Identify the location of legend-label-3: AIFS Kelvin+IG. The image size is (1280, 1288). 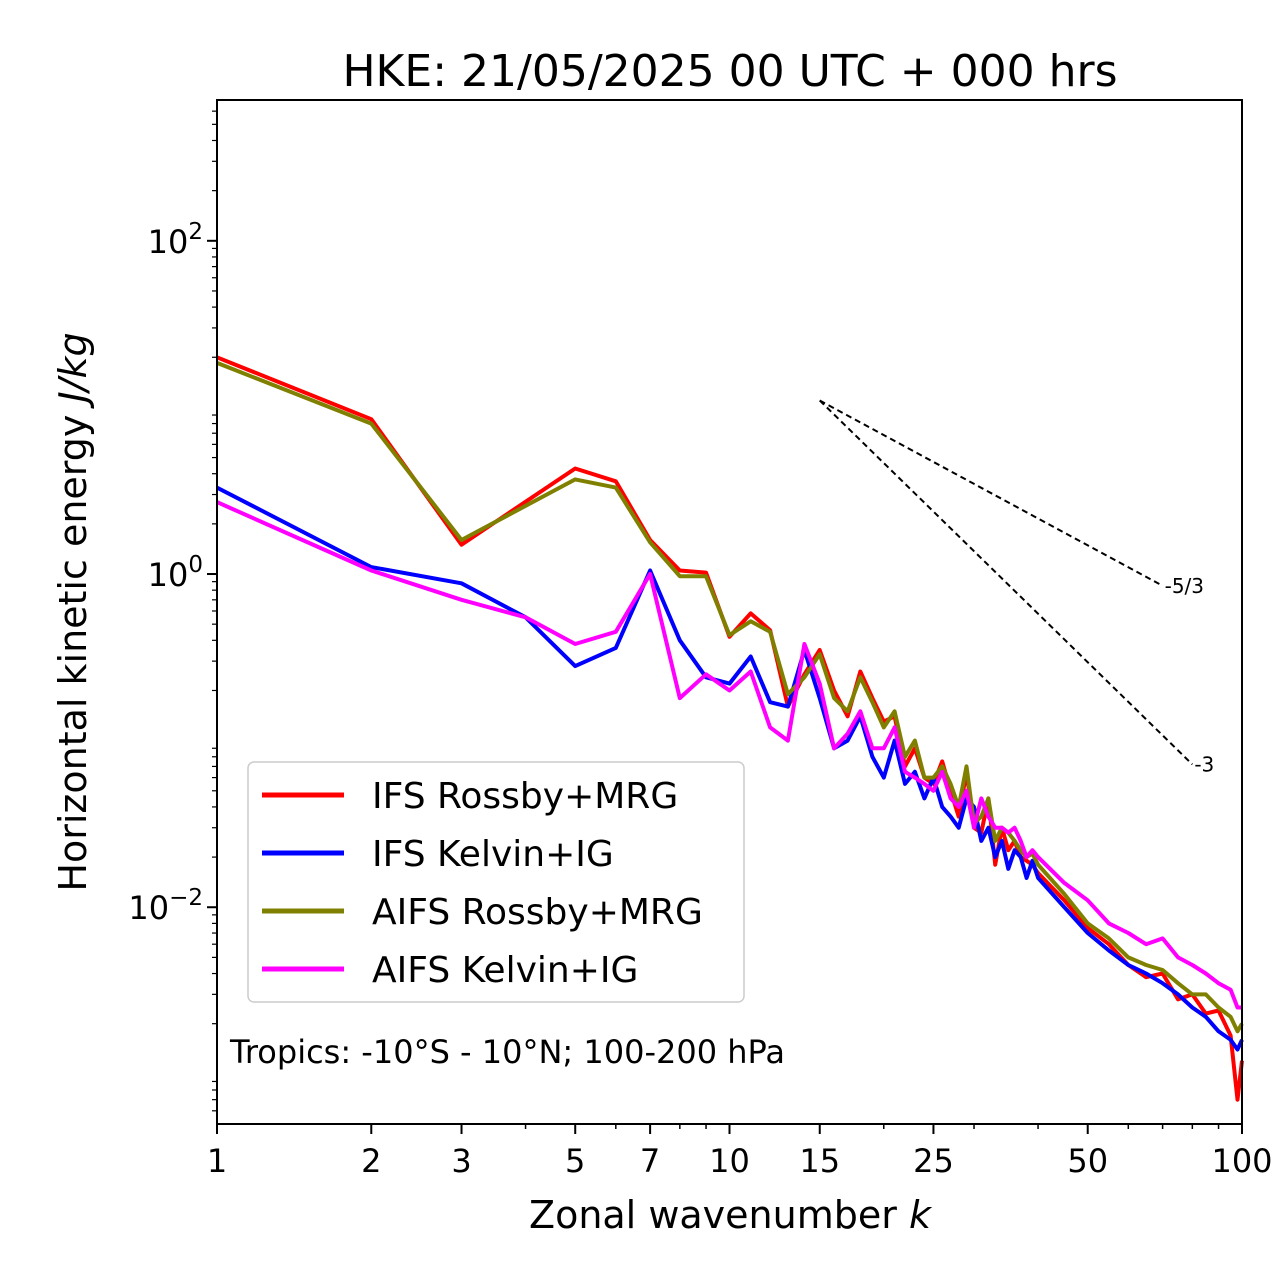
(505, 970).